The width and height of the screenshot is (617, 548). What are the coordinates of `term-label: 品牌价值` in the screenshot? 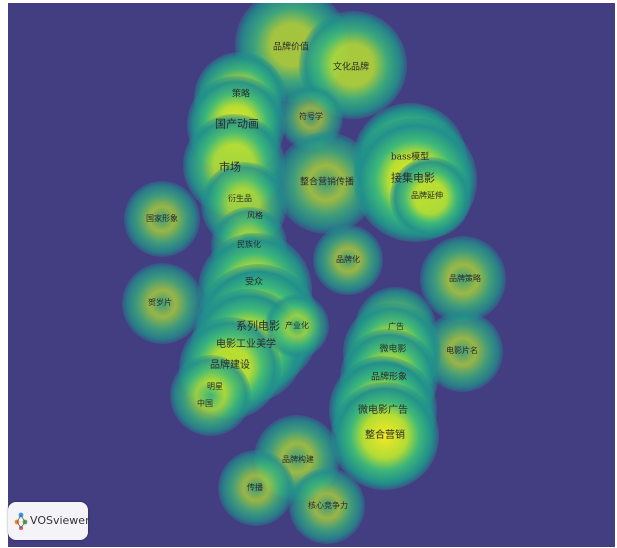 It's located at (291, 47).